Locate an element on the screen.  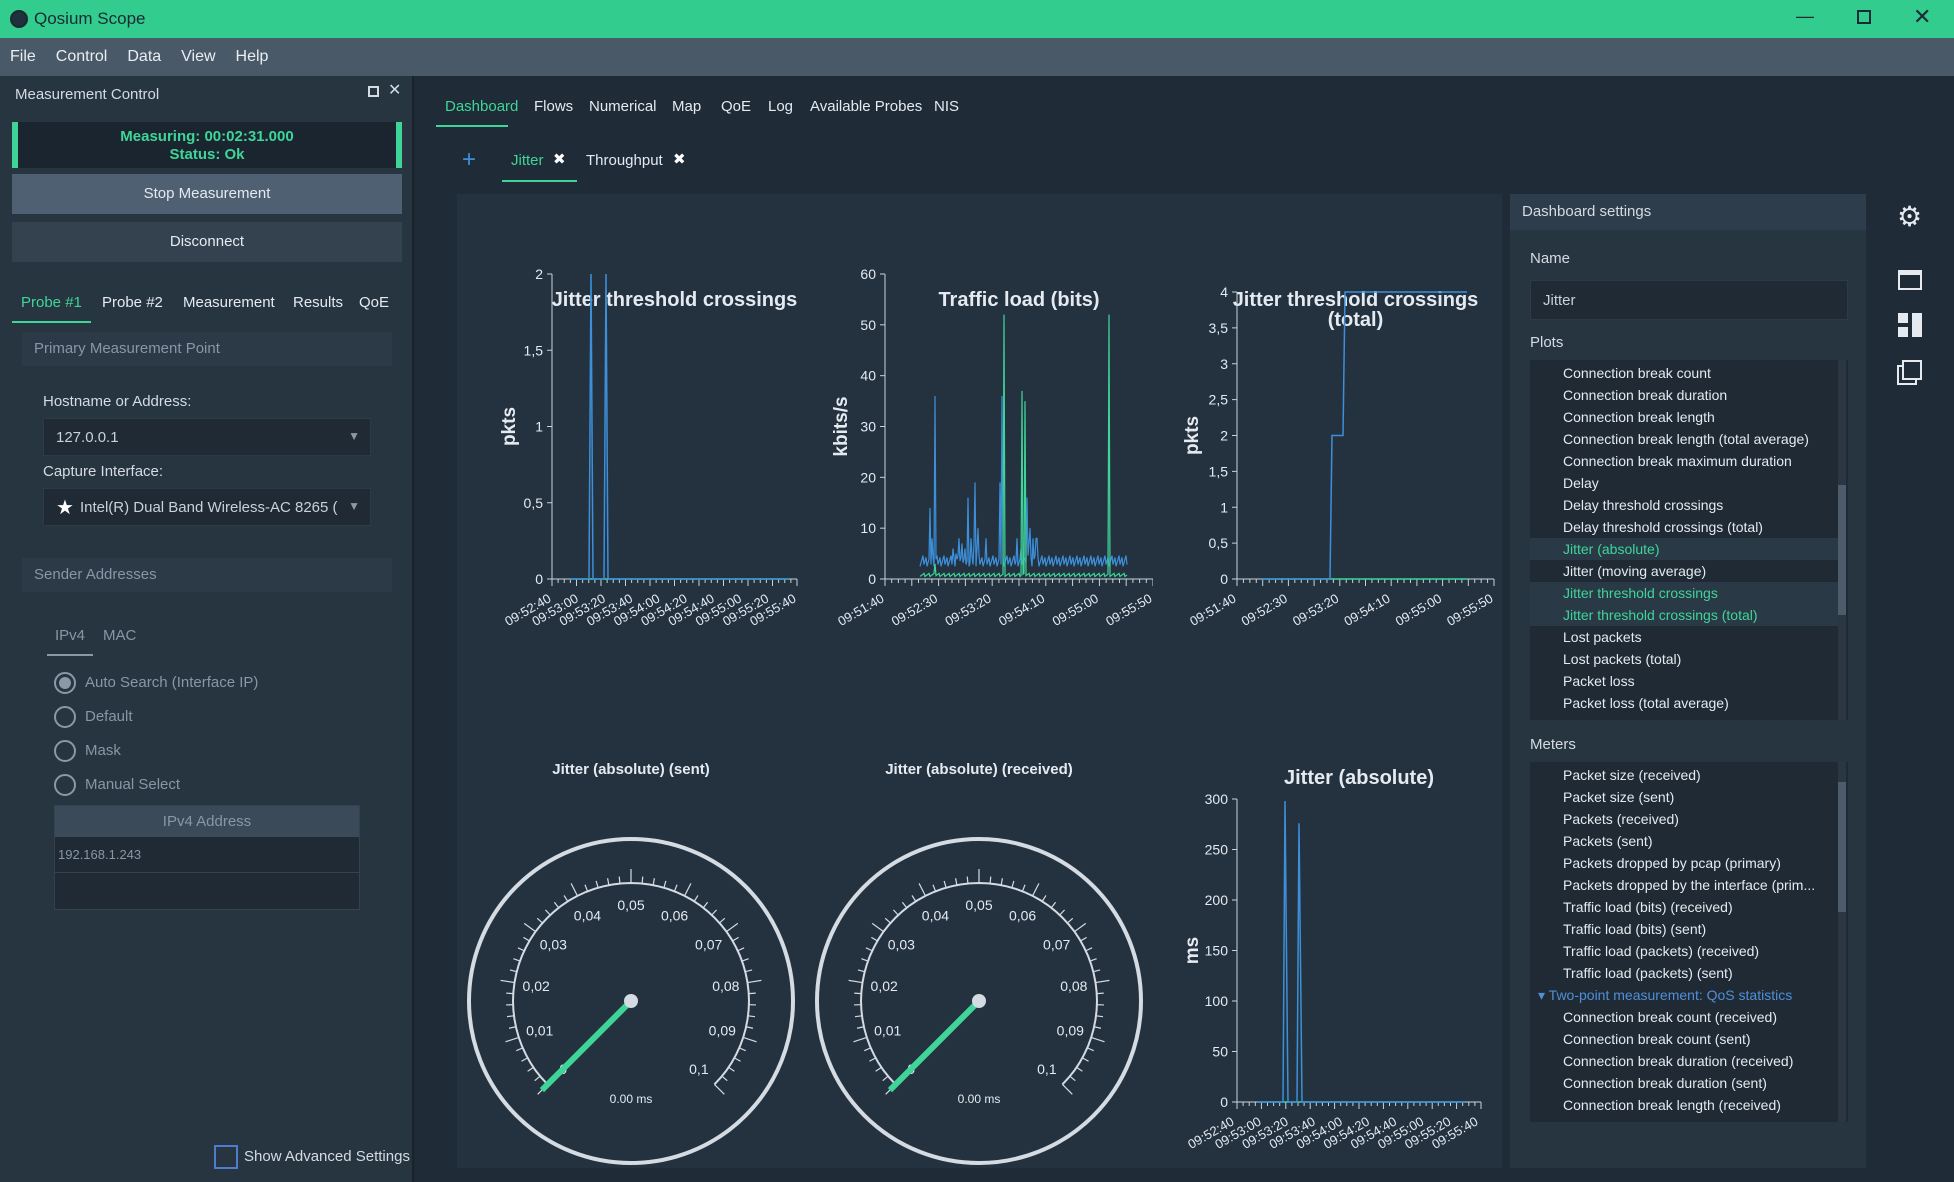
list-item: Connection break count (received) is located at coordinates (1670, 1017).